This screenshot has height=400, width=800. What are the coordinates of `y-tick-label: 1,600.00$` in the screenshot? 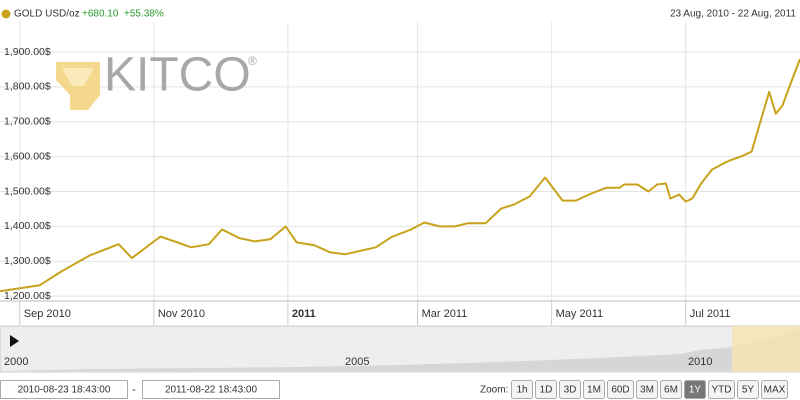 It's located at (27, 156).